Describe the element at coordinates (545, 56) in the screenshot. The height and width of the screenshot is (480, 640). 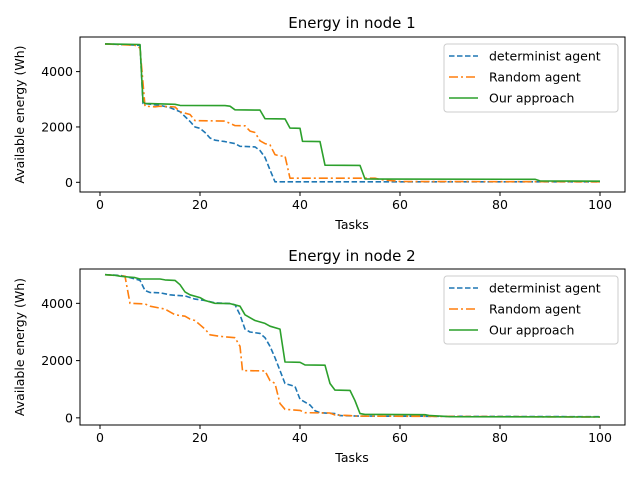
I see `legend-label-determinist-node-1: determinist agent` at that location.